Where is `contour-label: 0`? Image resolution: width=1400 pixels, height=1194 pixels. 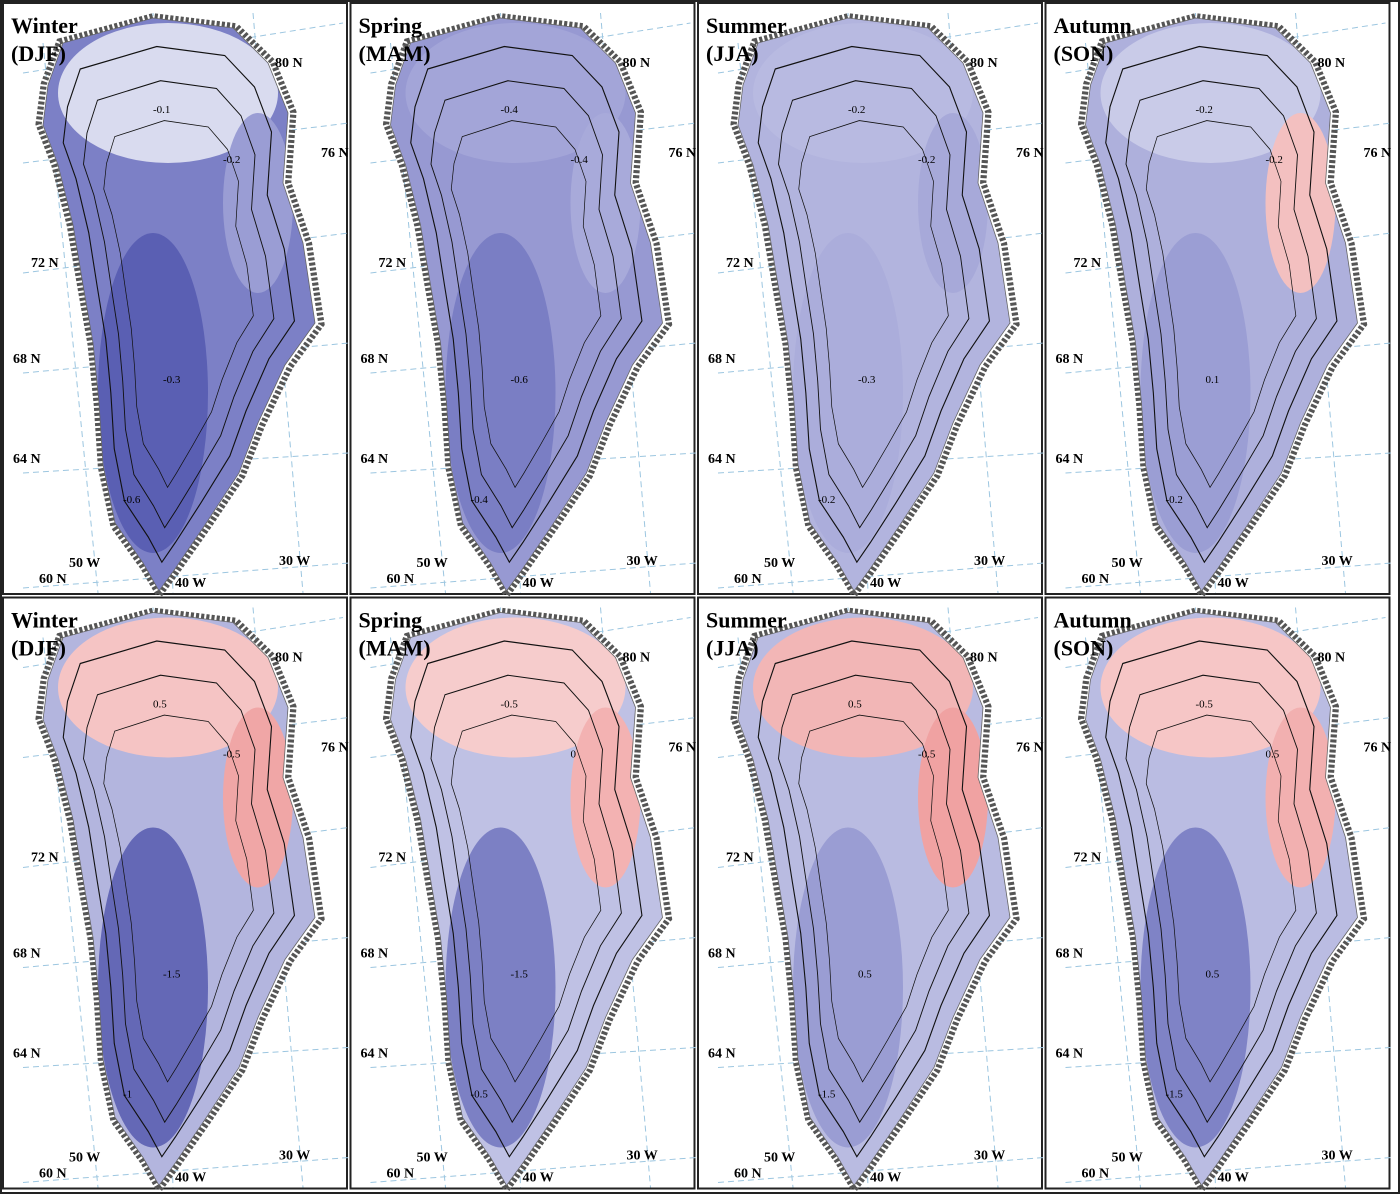
contour-label: 0 is located at coordinates (574, 755).